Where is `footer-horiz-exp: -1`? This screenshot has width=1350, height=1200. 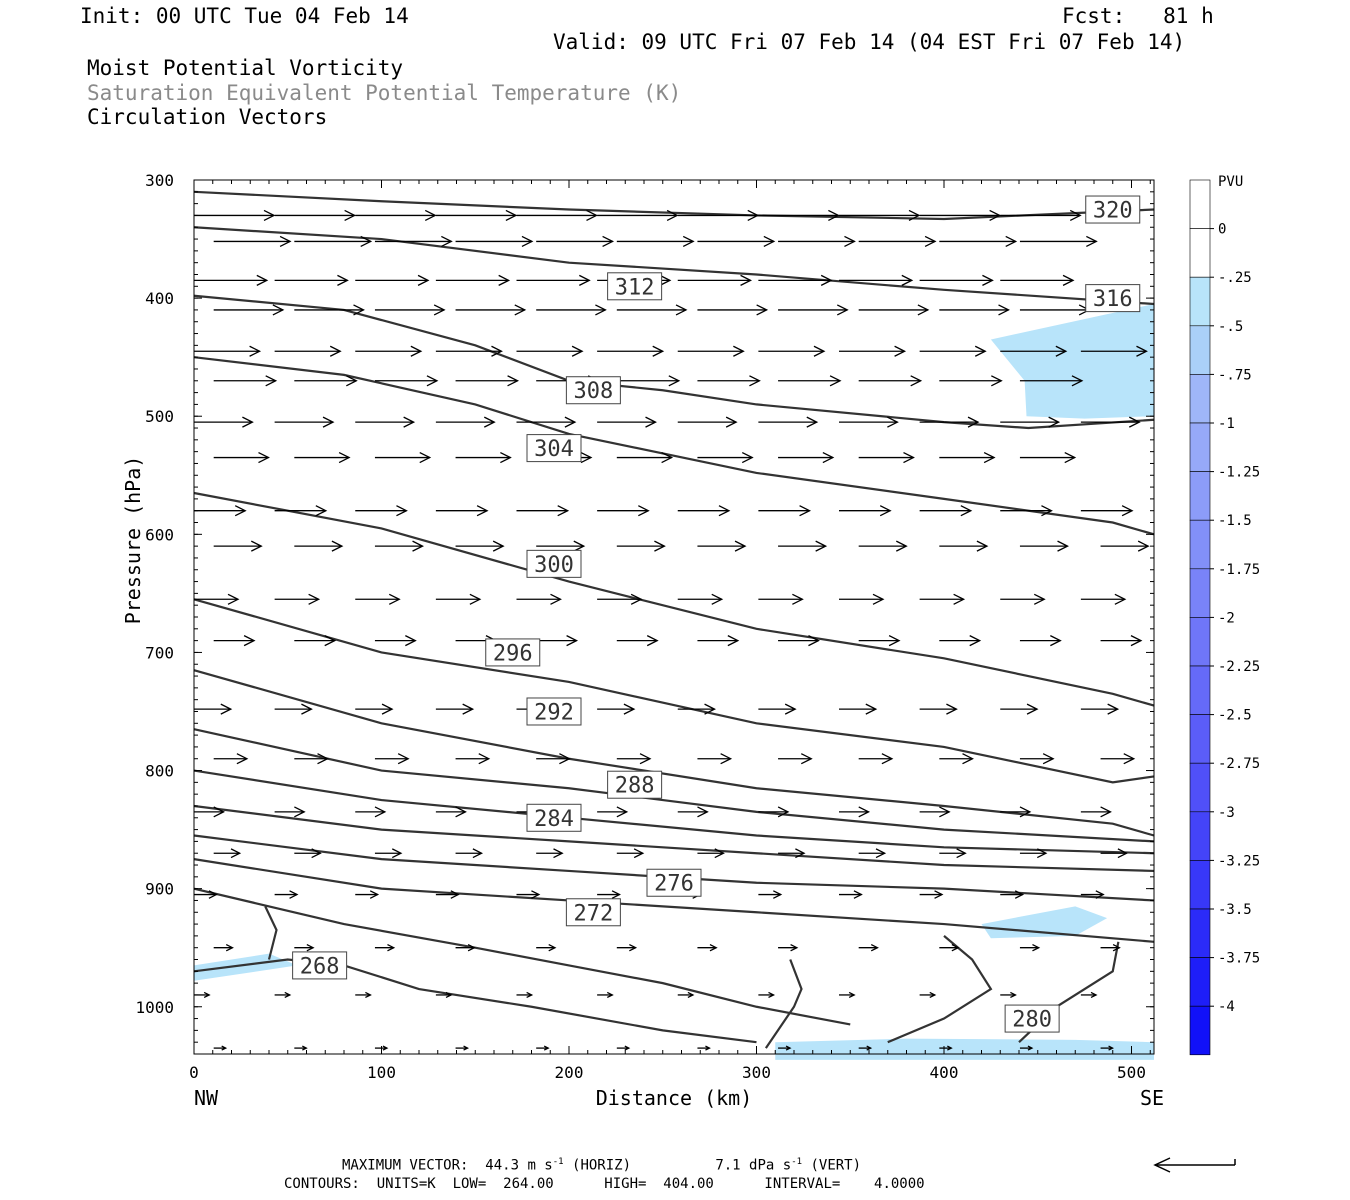
footer-horiz-exp: -1 is located at coordinates (558, 1162).